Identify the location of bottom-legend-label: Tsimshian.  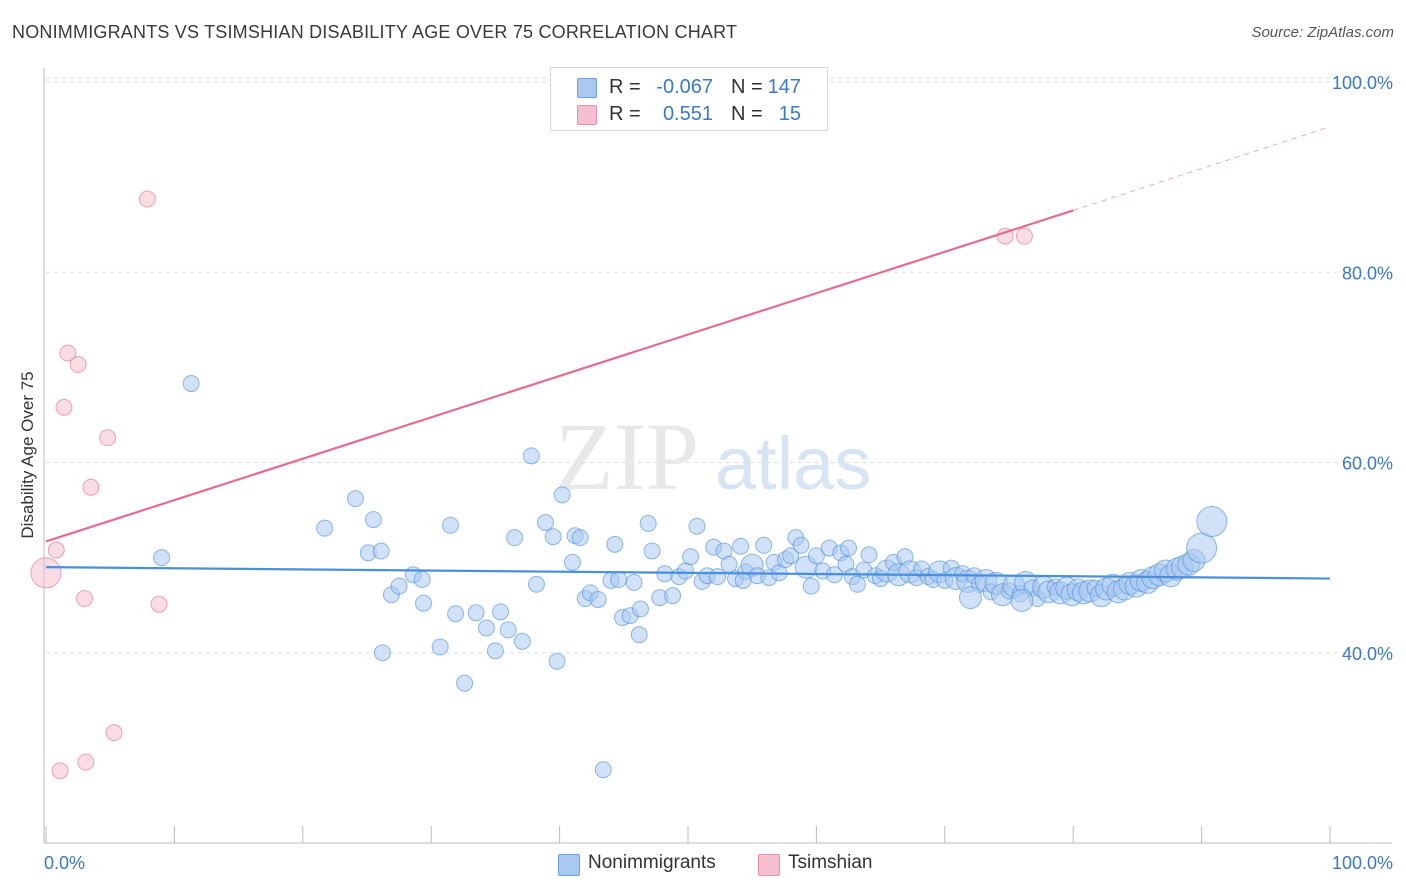
(830, 862).